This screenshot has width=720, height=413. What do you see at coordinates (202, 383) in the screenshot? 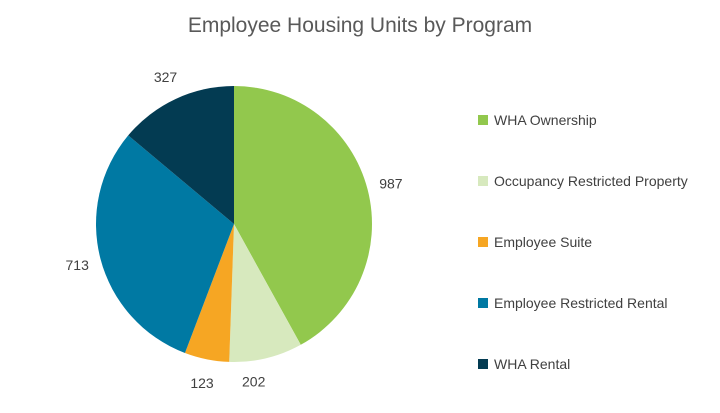
I see `data-label-employee-suite: 123` at bounding box center [202, 383].